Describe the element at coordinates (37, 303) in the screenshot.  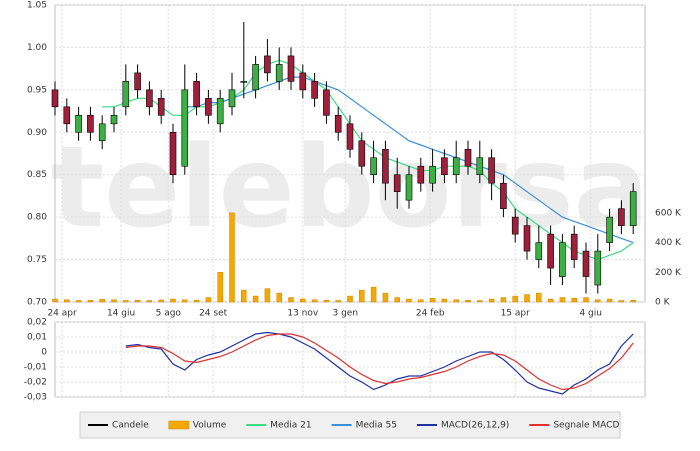
I see `y-tick-label: 0.70` at that location.